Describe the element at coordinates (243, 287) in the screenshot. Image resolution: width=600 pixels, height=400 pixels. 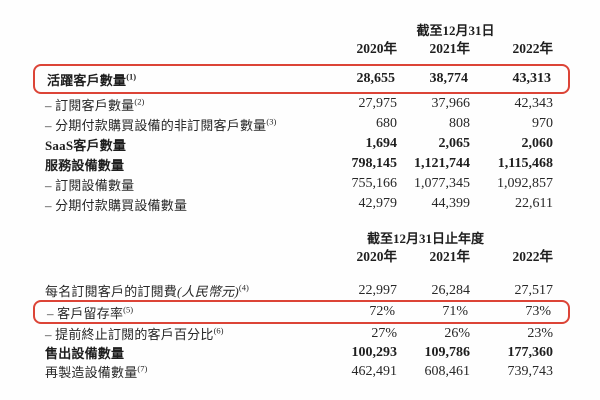
I see `footnote-ref: (4)` at that location.